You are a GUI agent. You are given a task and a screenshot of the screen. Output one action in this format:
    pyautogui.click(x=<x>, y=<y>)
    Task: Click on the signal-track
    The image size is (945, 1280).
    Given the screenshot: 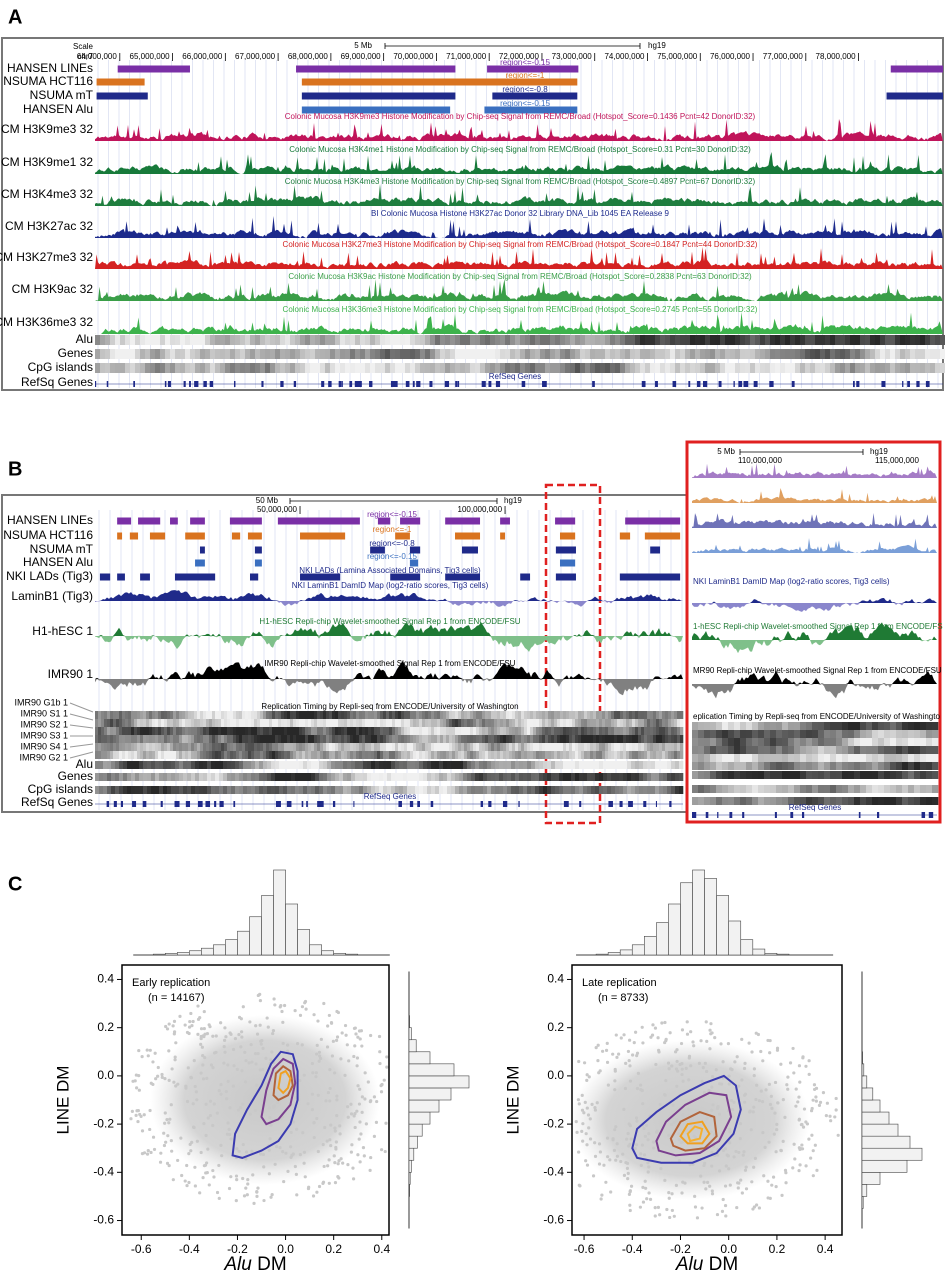 What is the action you would take?
    pyautogui.click(x=814, y=495)
    